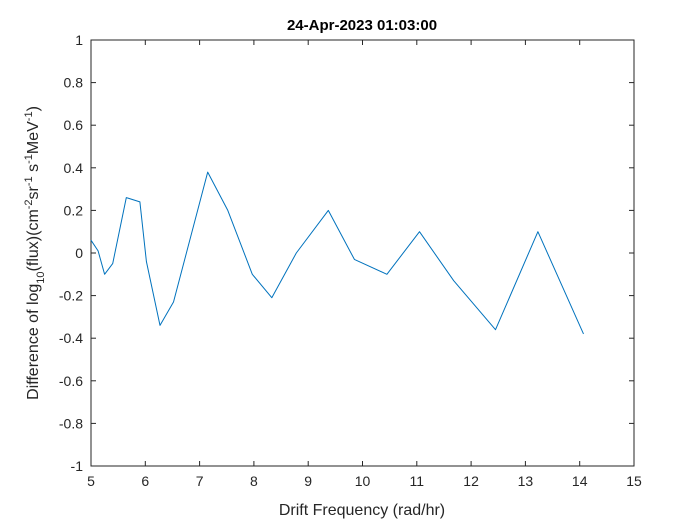 This screenshot has height=525, width=700. I want to click on x-tick-label: 14, so click(580, 481).